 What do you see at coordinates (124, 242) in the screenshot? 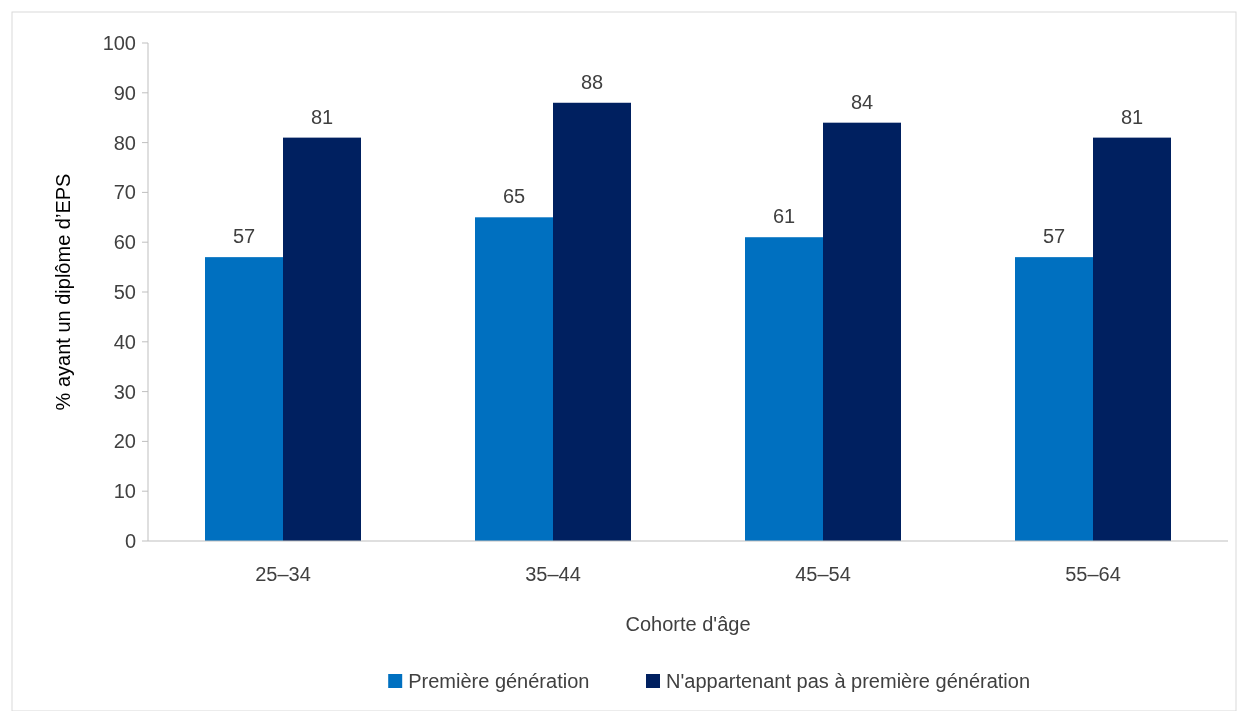
I see `y-tick-label: 60` at bounding box center [124, 242].